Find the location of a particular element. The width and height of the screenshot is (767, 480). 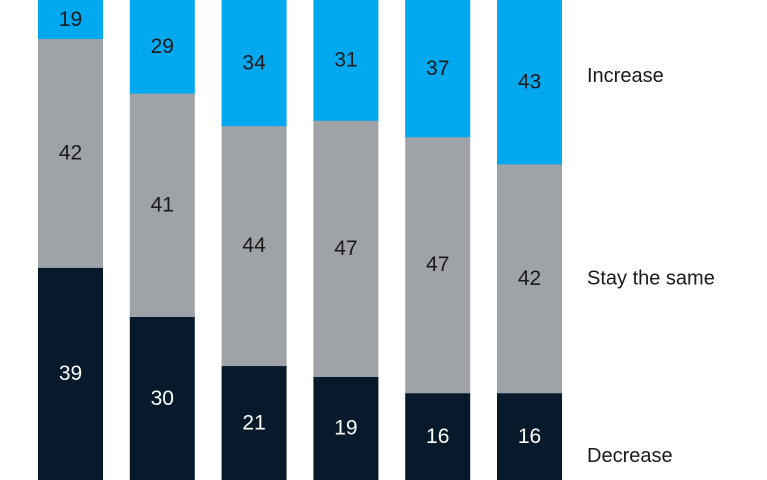

data-label: 37 is located at coordinates (437, 68).